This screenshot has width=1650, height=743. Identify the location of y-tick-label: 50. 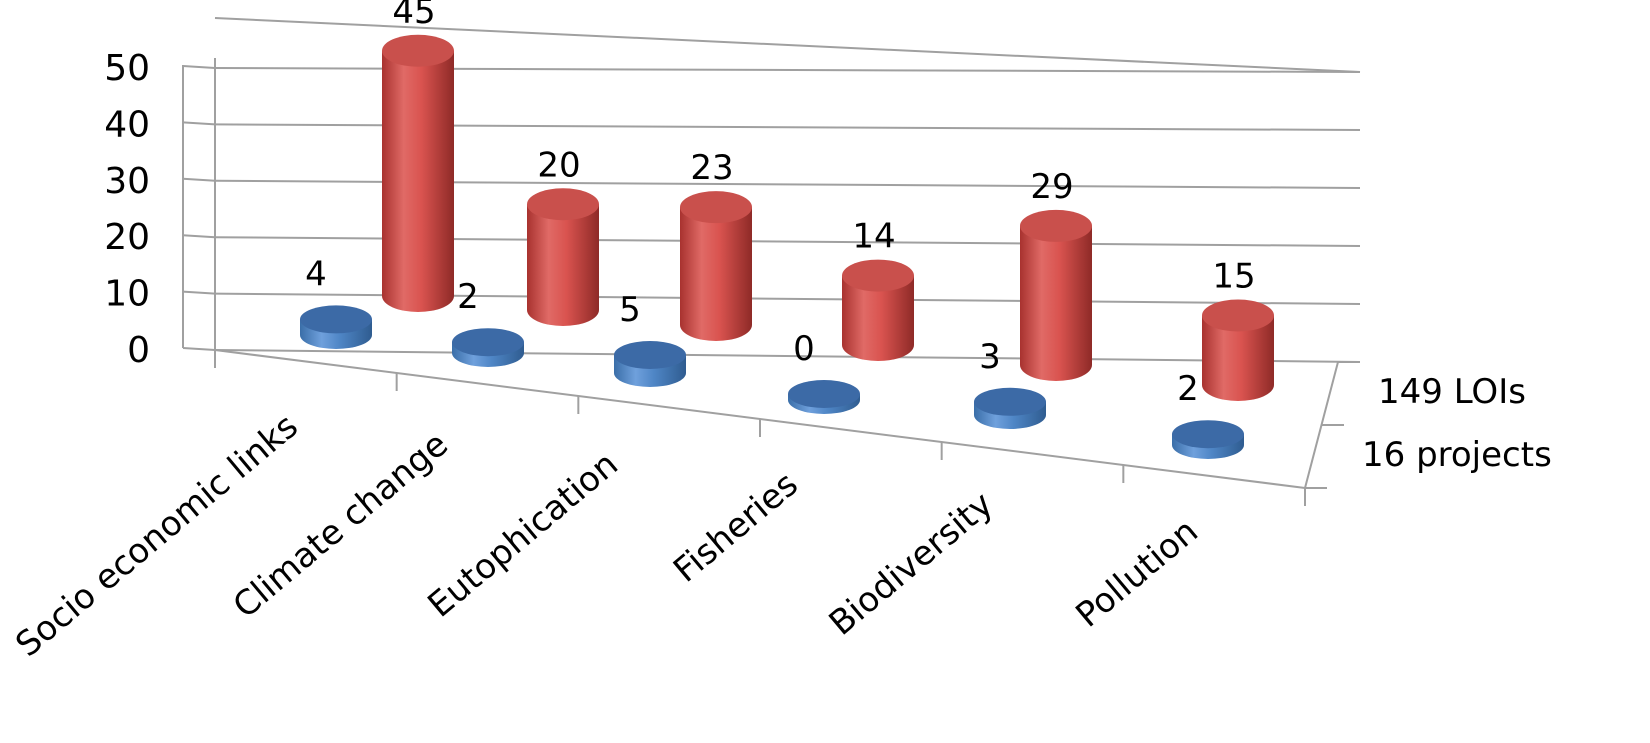
(127, 68).